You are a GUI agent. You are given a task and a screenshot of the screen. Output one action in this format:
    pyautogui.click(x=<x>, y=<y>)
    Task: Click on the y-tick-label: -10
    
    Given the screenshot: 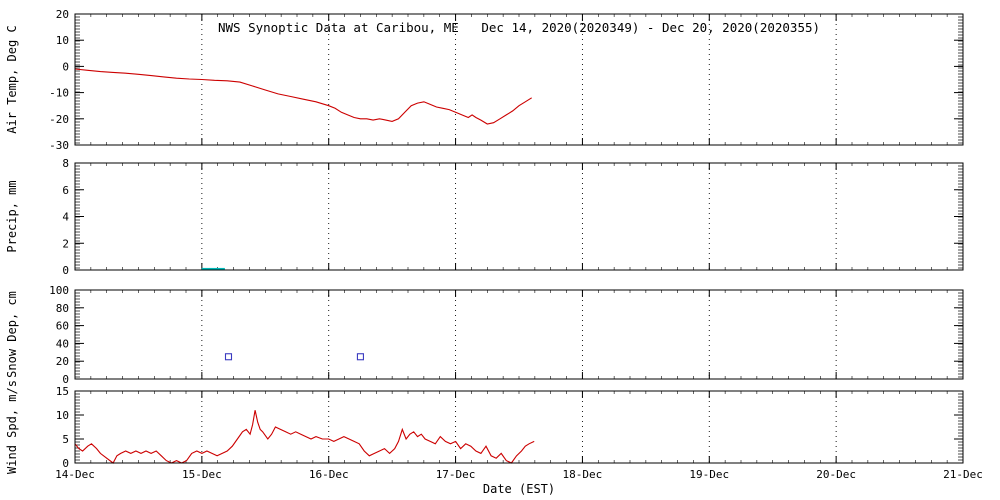 What is the action you would take?
    pyautogui.click(x=59, y=93)
    